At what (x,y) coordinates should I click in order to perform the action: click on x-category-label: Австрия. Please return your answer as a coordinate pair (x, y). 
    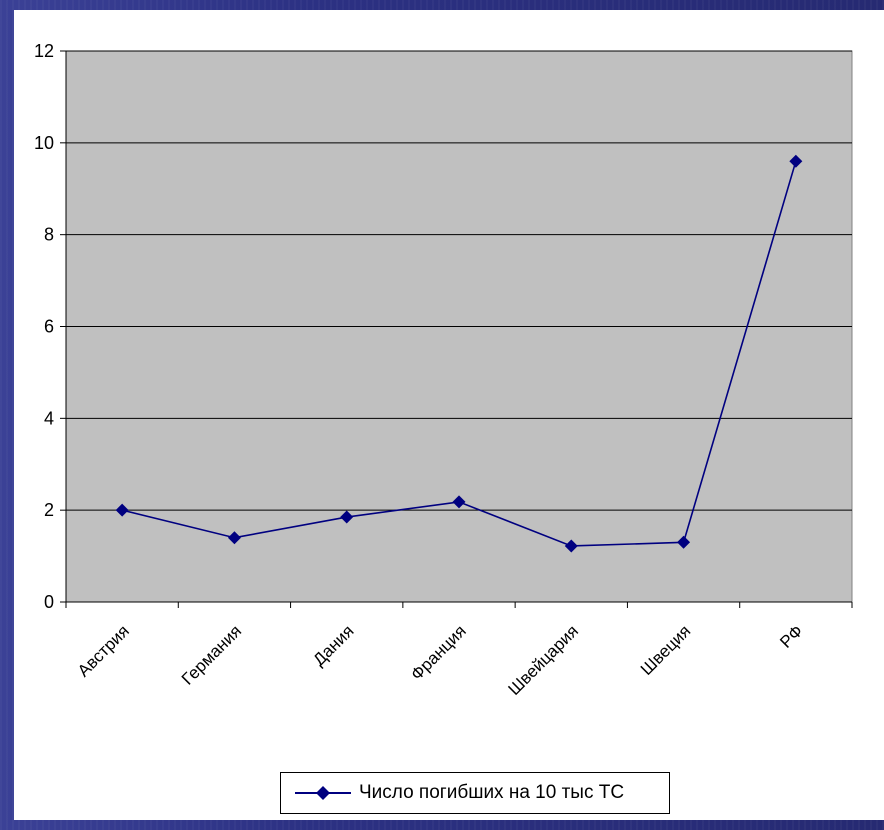
    Looking at the image, I should click on (103, 650).